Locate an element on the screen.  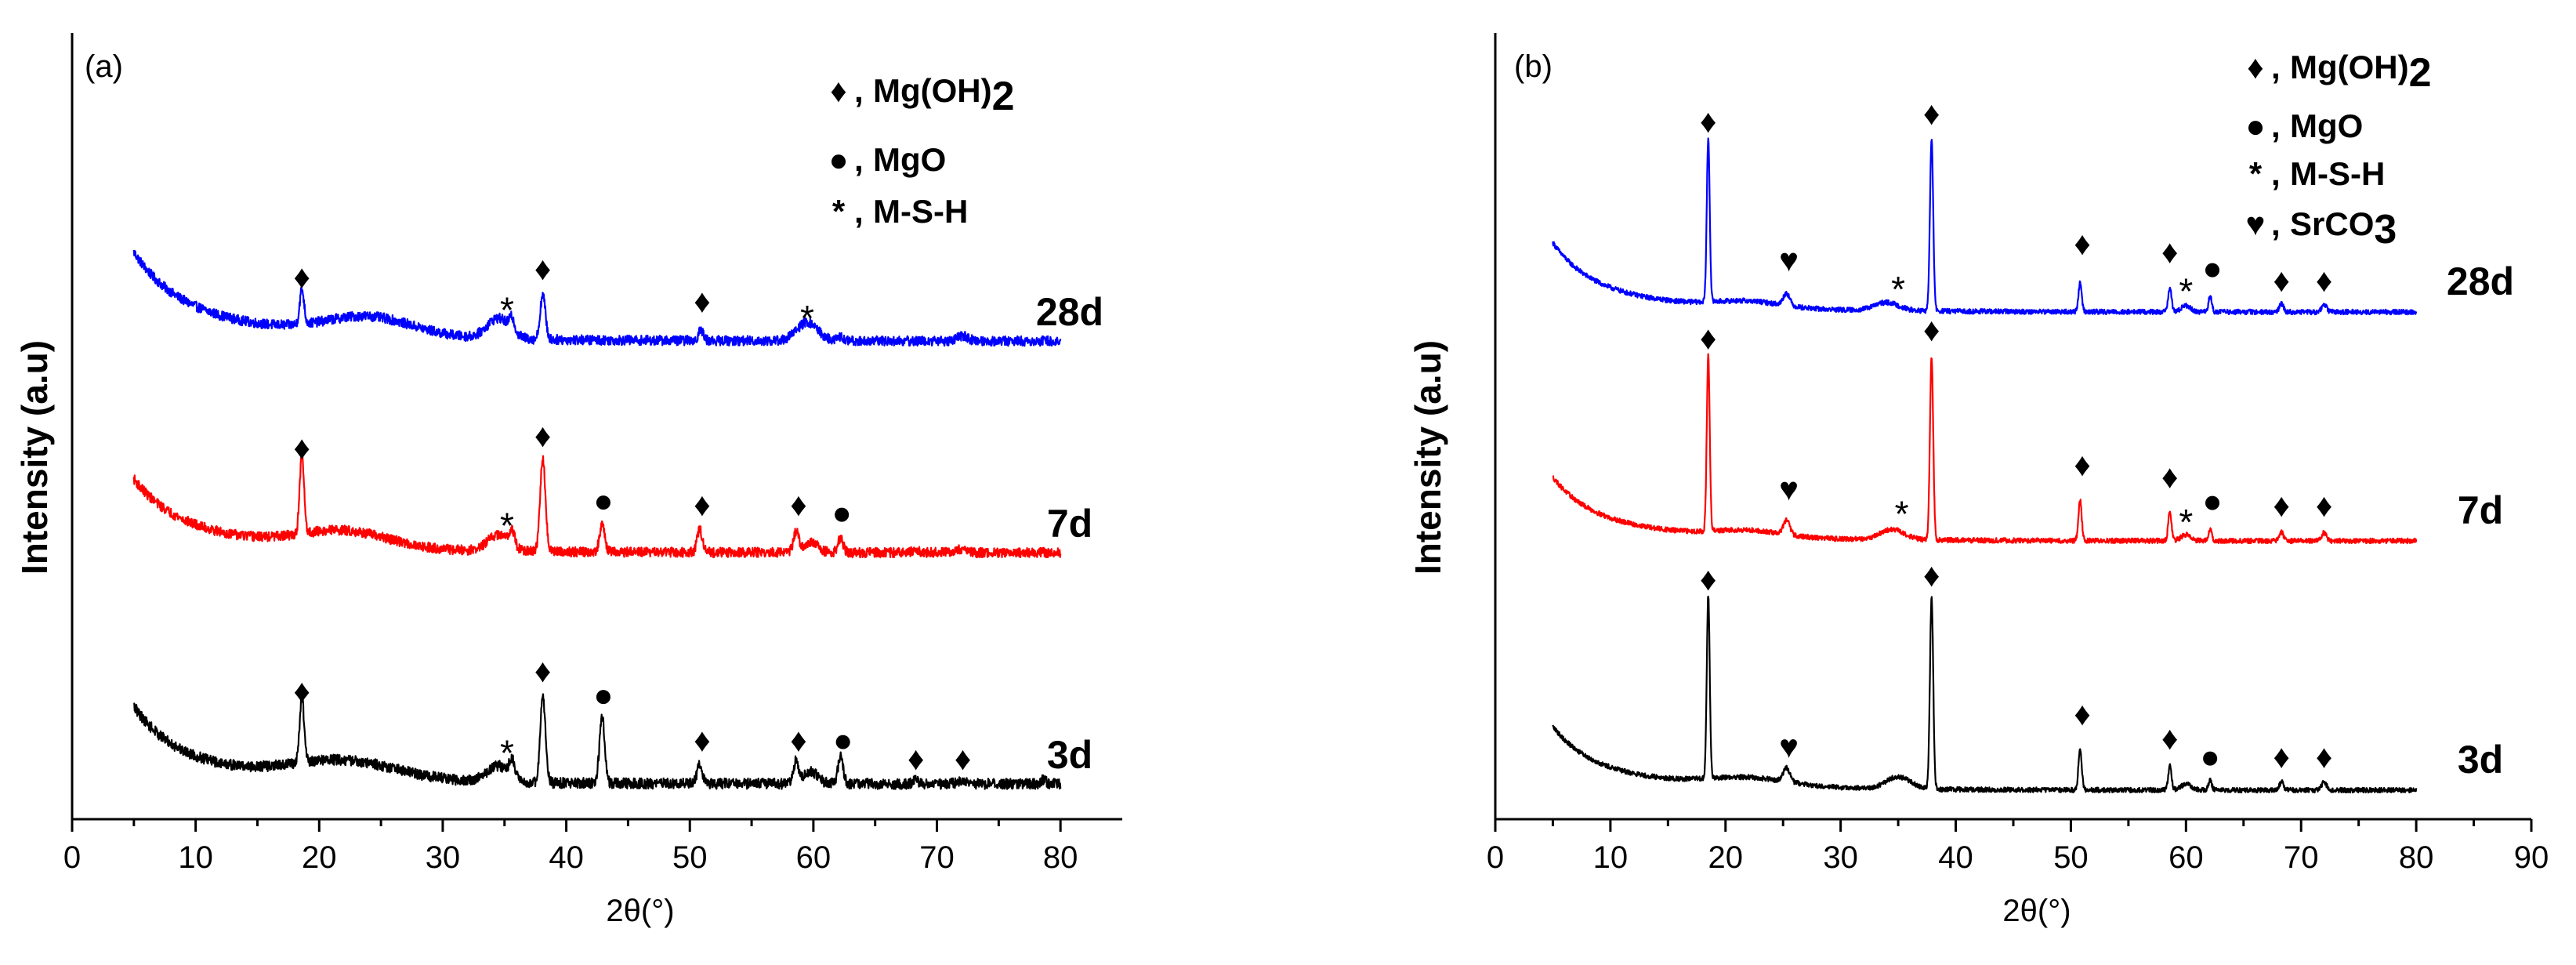
series-line-28d is located at coordinates (1985, 226).